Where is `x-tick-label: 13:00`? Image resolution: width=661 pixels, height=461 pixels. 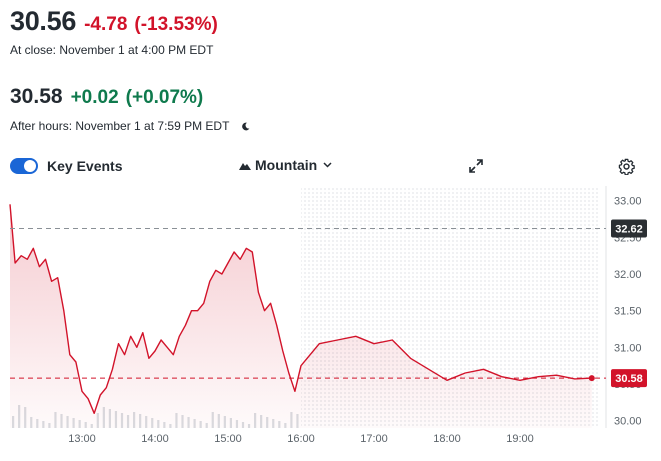
x-tick-label: 13:00 is located at coordinates (82, 439).